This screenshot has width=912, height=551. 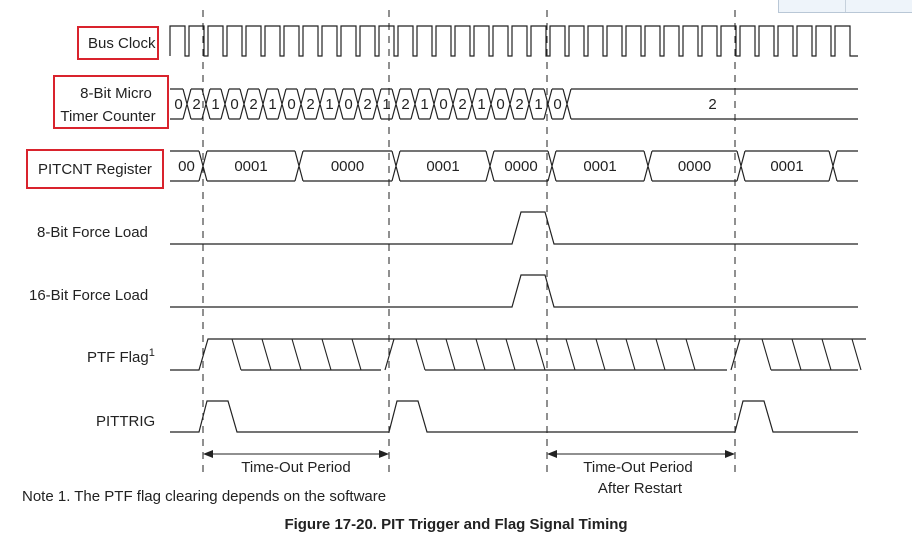 I want to click on timeout-period-label: Time-Out Period, so click(x=295, y=467).